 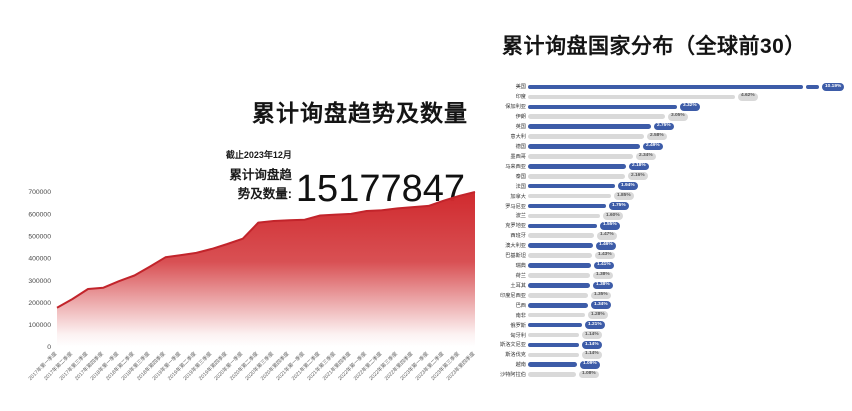 I want to click on bar-track: 1.46%, so click(x=689, y=246).